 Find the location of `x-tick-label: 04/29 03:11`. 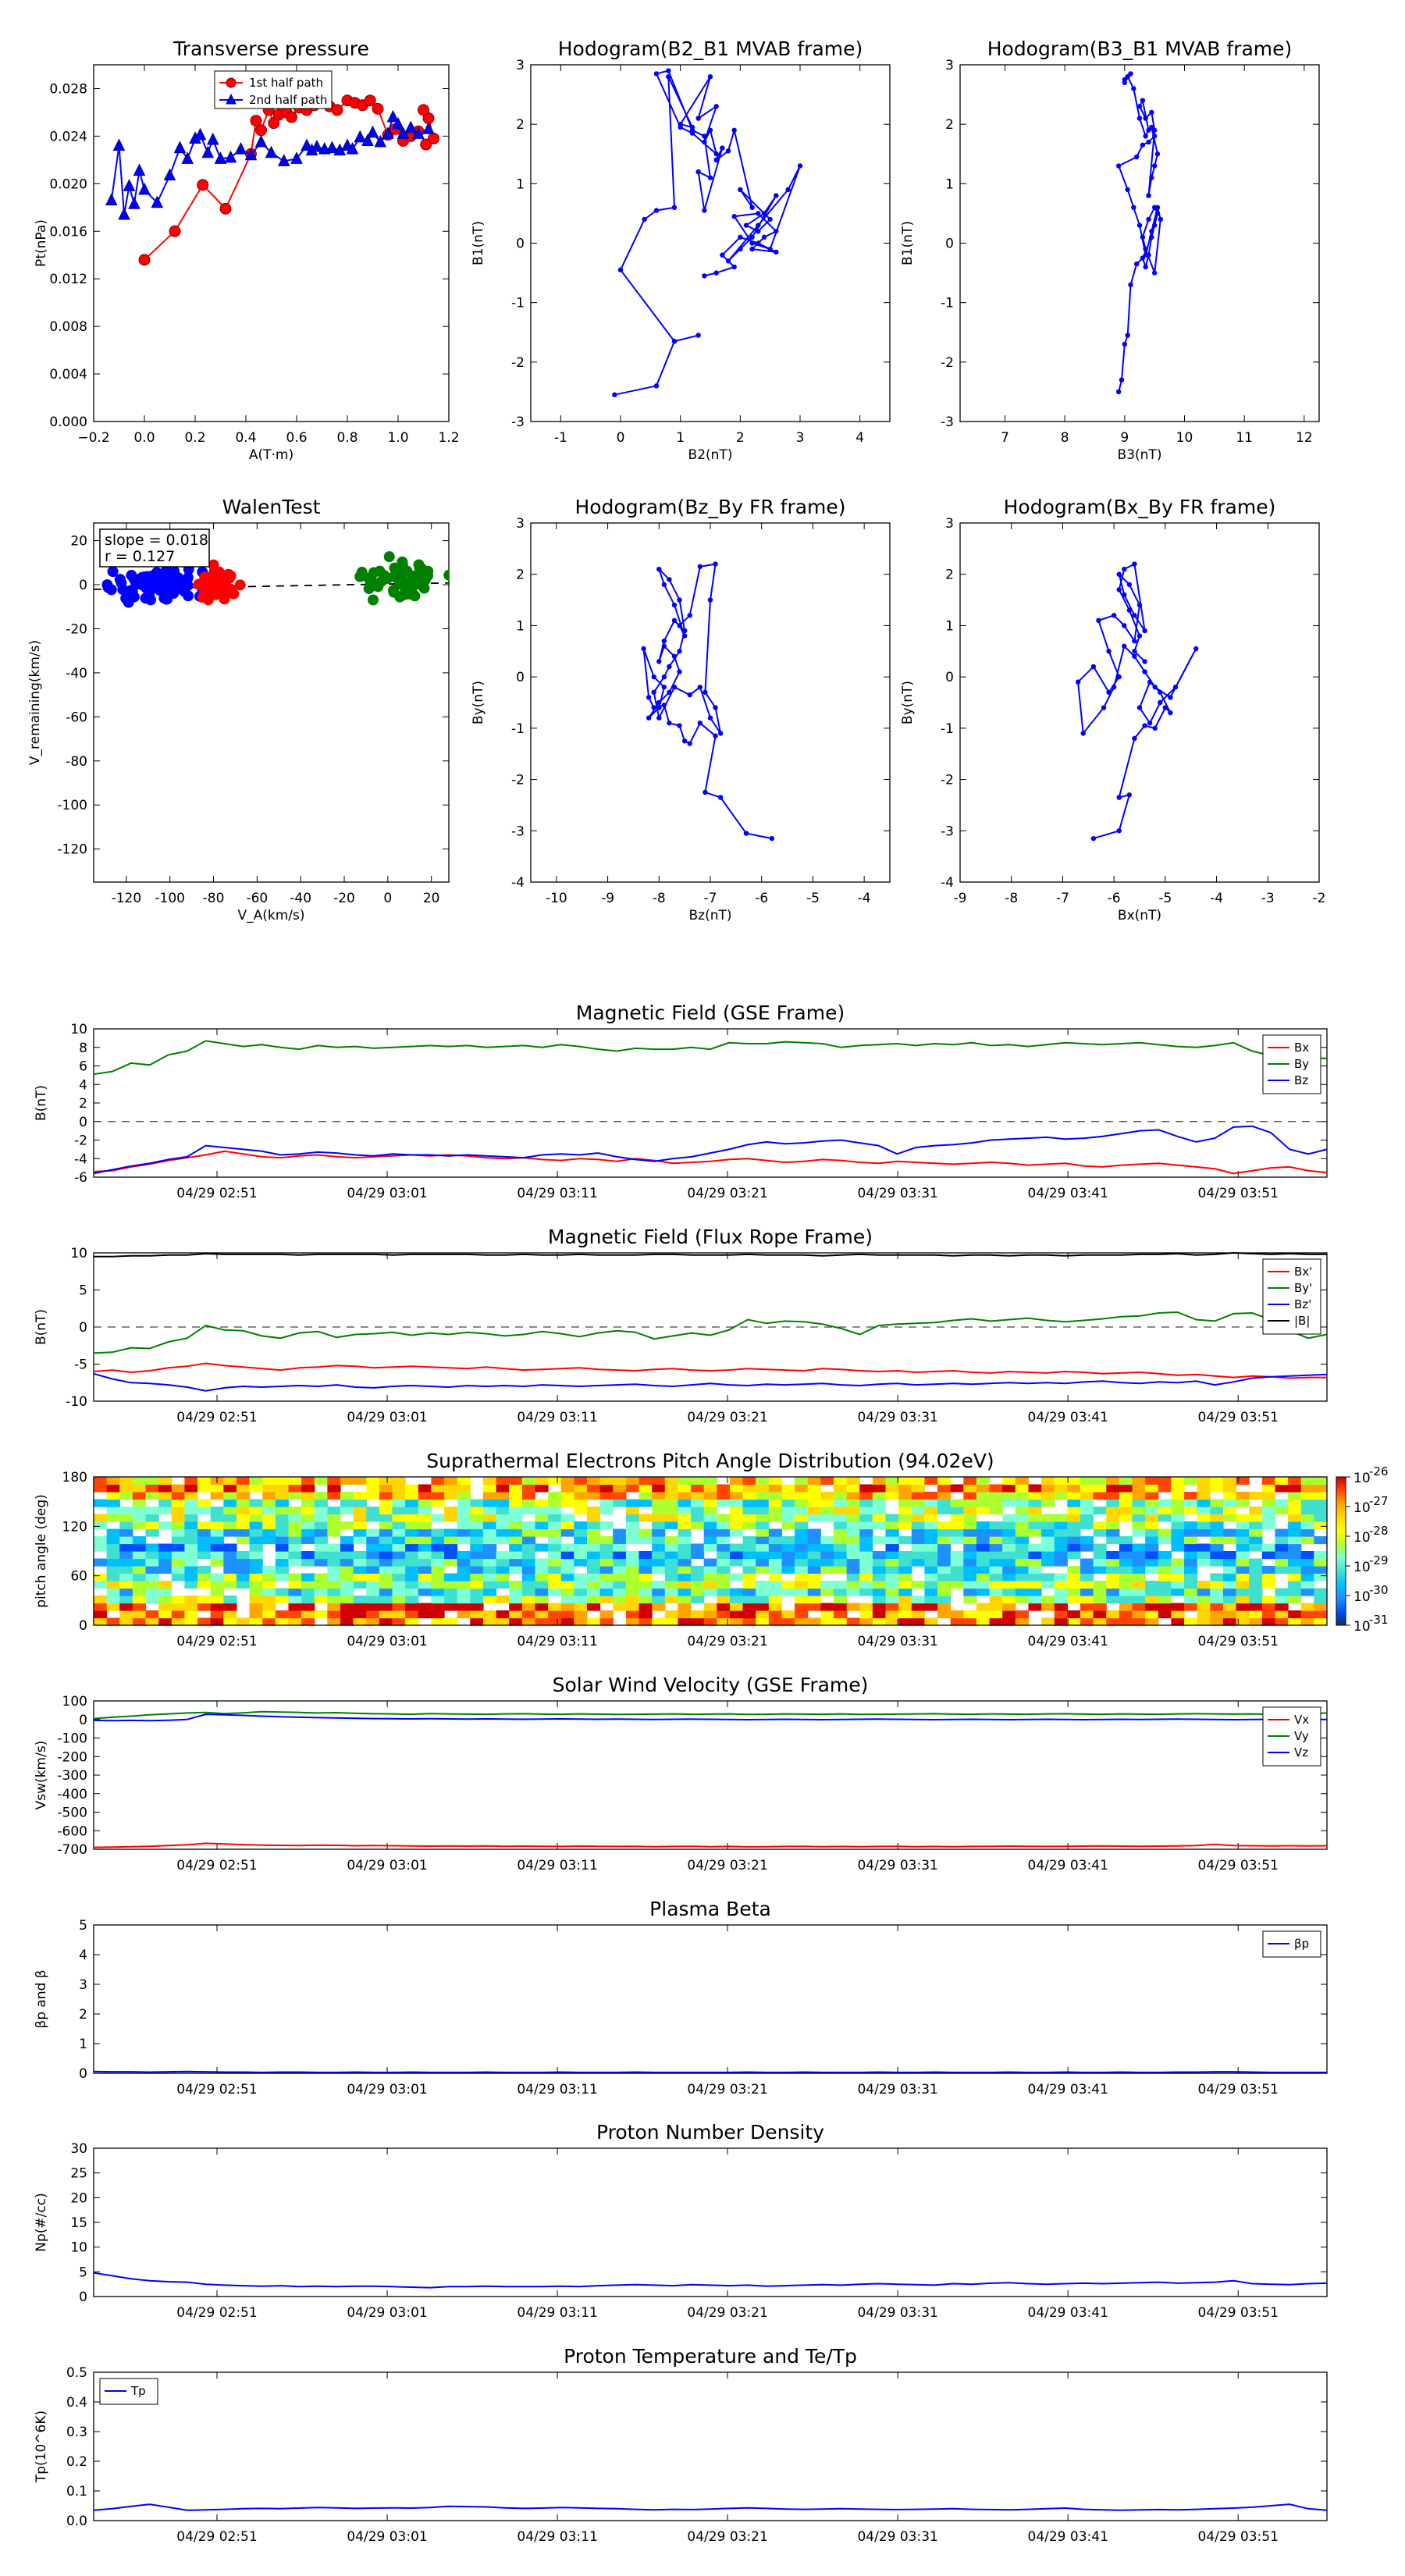

x-tick-label: 04/29 03:11 is located at coordinates (557, 2089).